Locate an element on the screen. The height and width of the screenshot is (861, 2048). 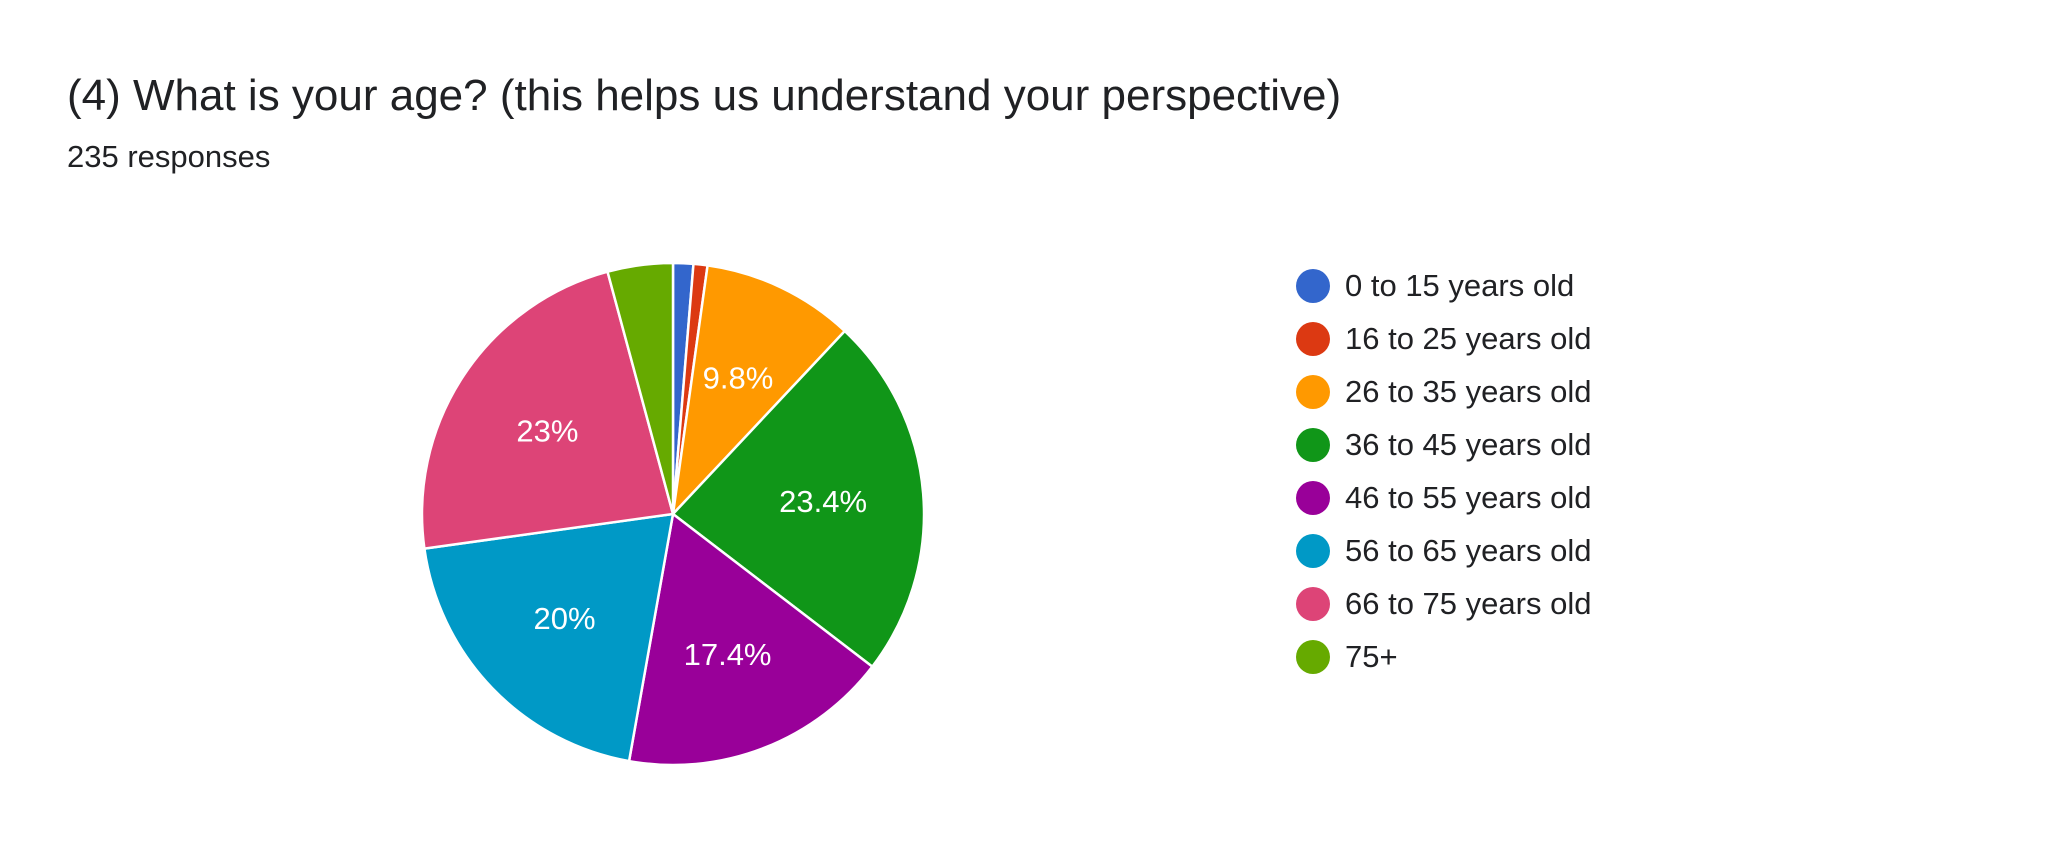
legend-item: 36 to 45 years old is located at coordinates (1443, 444).